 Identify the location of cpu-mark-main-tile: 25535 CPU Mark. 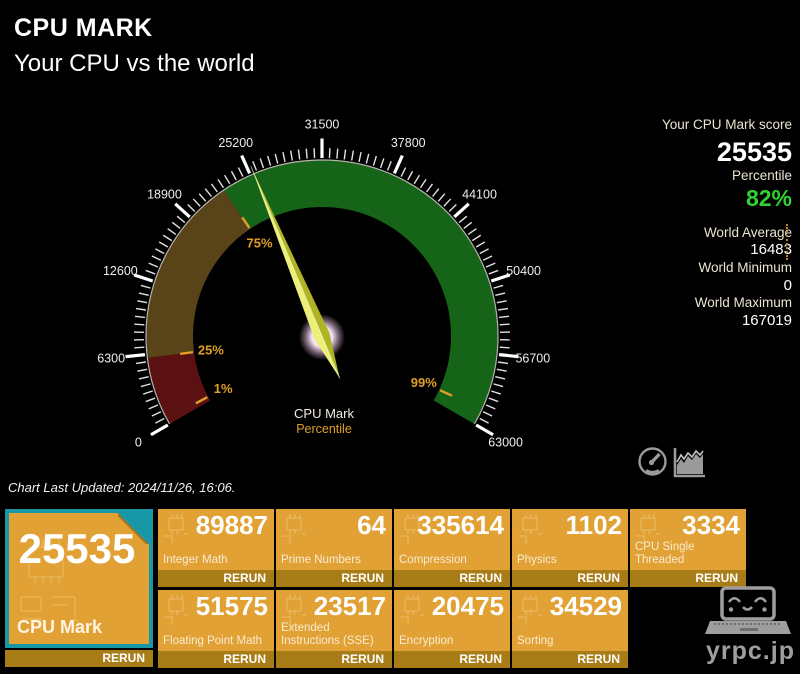
(79, 578).